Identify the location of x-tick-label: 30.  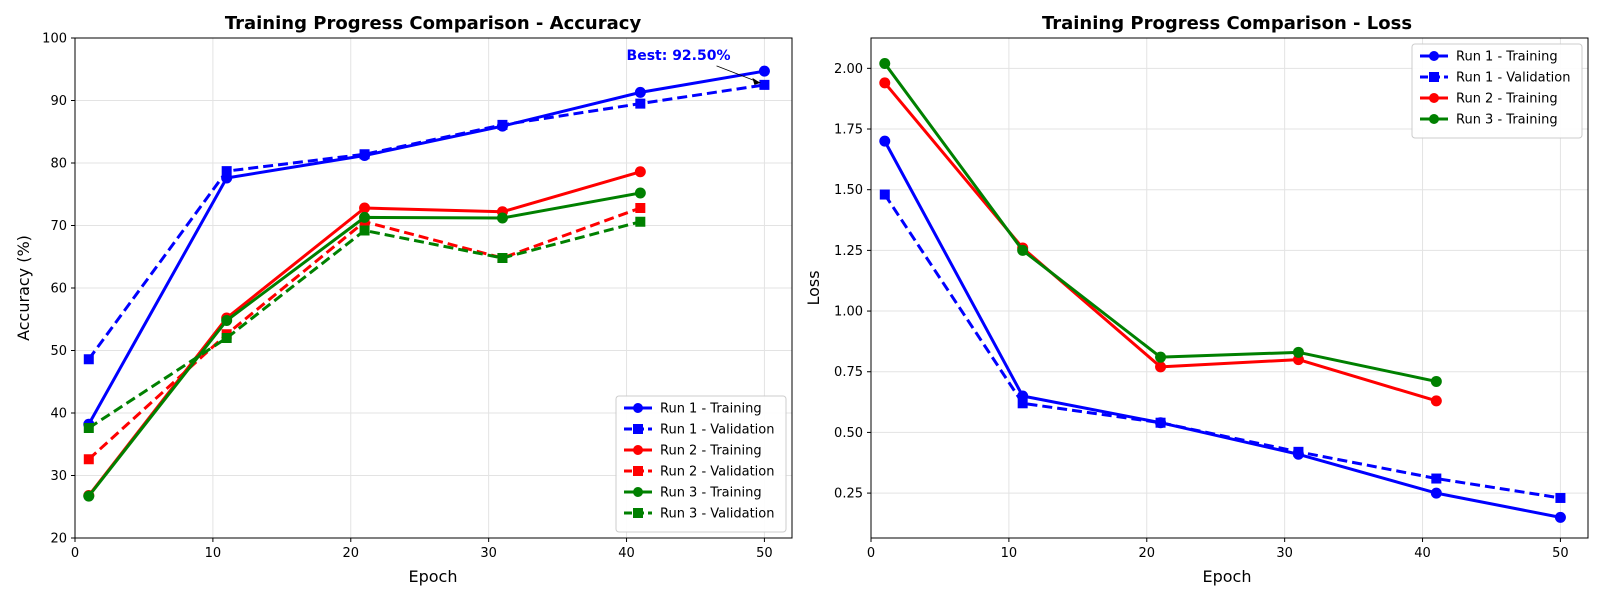
(488, 553).